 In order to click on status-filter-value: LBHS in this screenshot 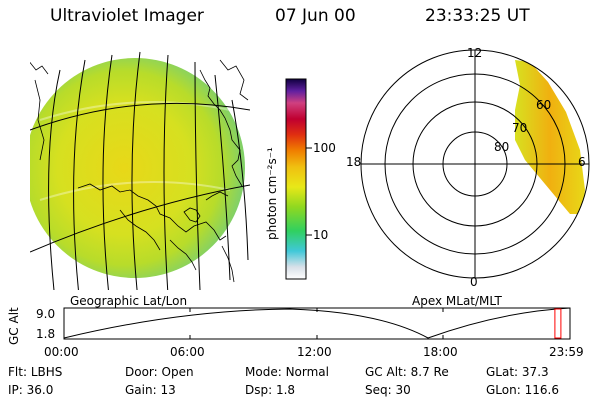, I will do `click(46, 372)`.